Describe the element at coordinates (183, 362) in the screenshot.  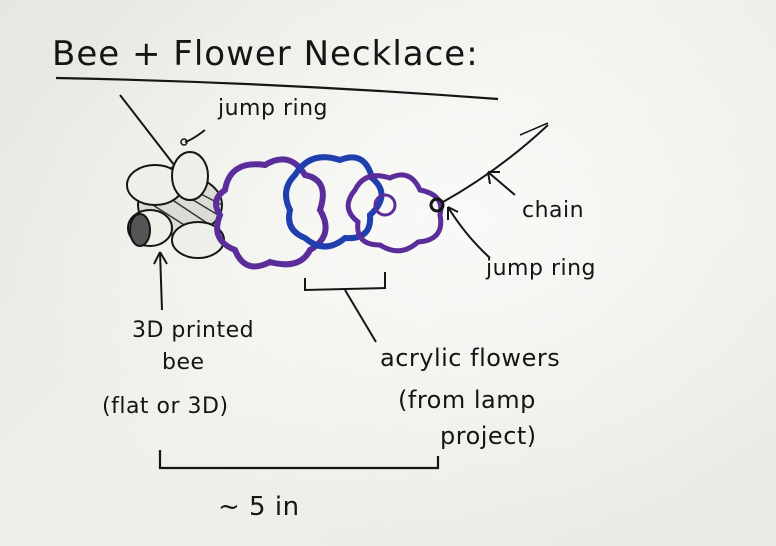
I see `label-bee-line2: bee` at that location.